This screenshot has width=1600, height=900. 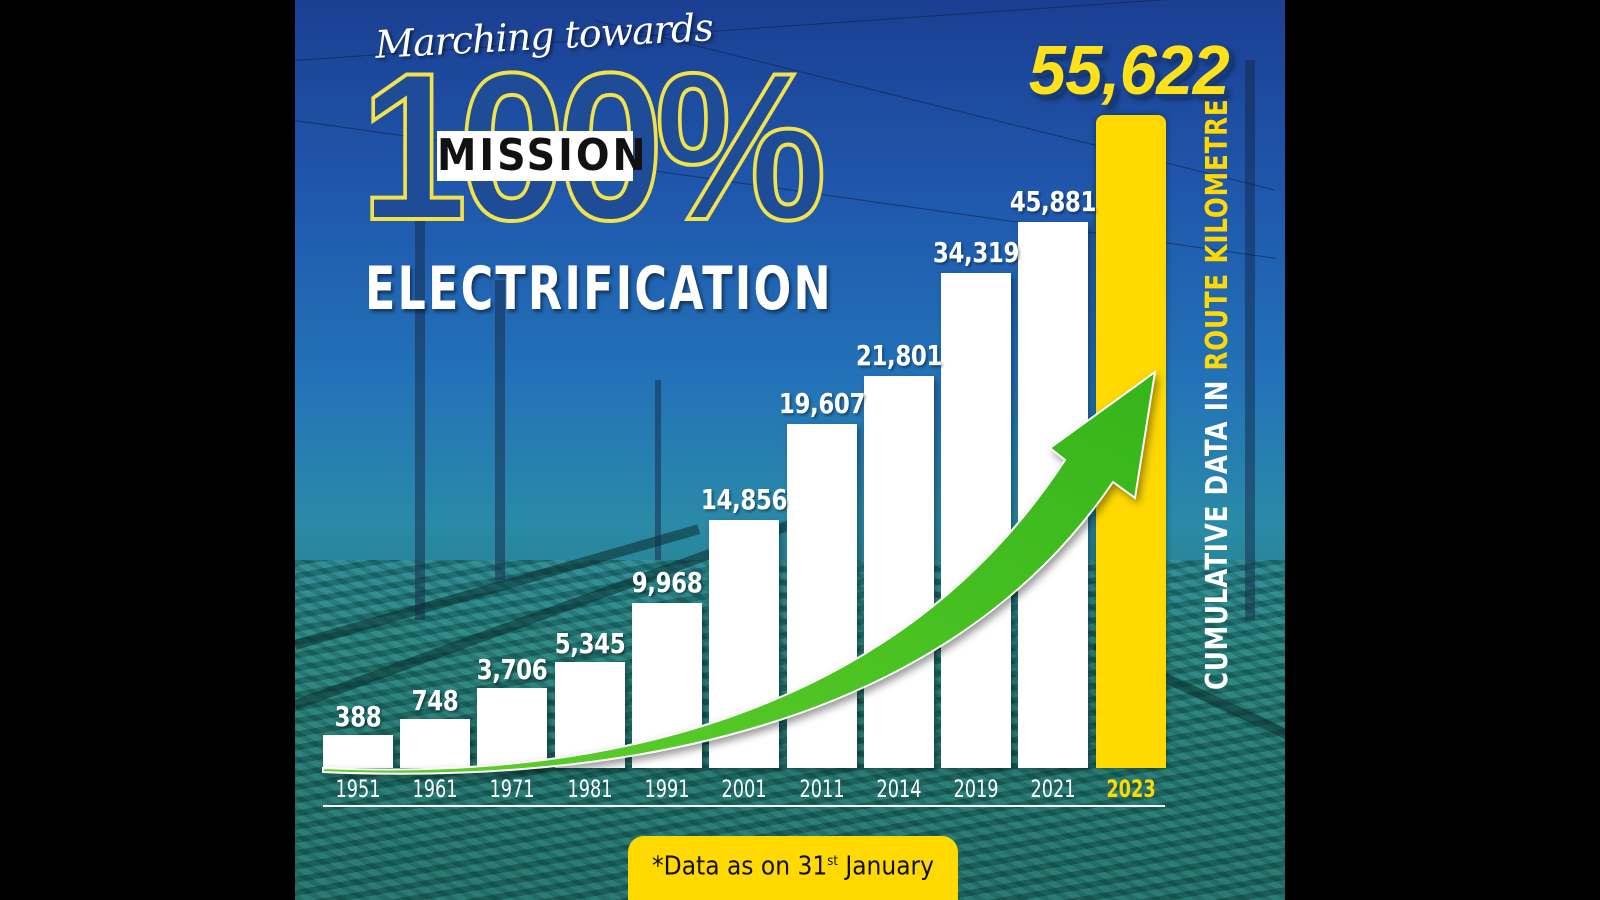 What do you see at coordinates (1053, 789) in the screenshot?
I see `x-tick-2021: 2021` at bounding box center [1053, 789].